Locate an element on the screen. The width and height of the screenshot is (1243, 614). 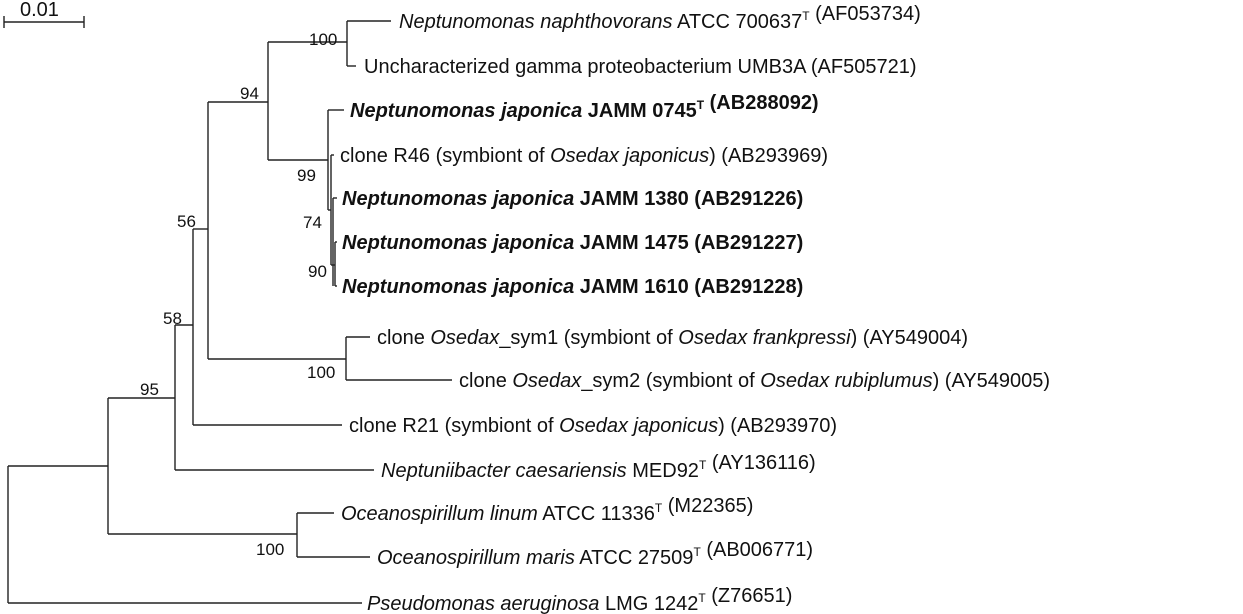
bootstrap-values: 100 94 99 74 90 56 58 100 95 100 is located at coordinates (238, 294).